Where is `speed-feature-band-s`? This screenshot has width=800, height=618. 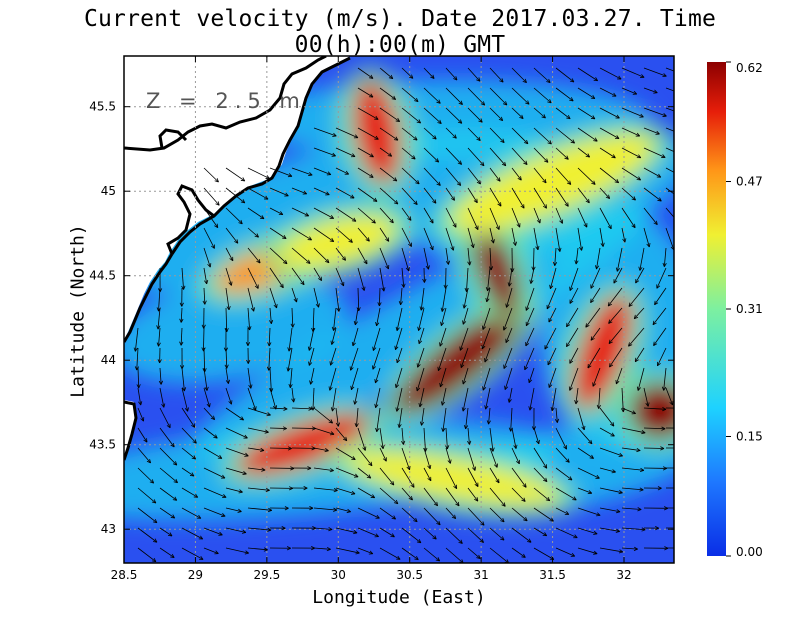 speed-feature-band-s is located at coordinates (452, 478).